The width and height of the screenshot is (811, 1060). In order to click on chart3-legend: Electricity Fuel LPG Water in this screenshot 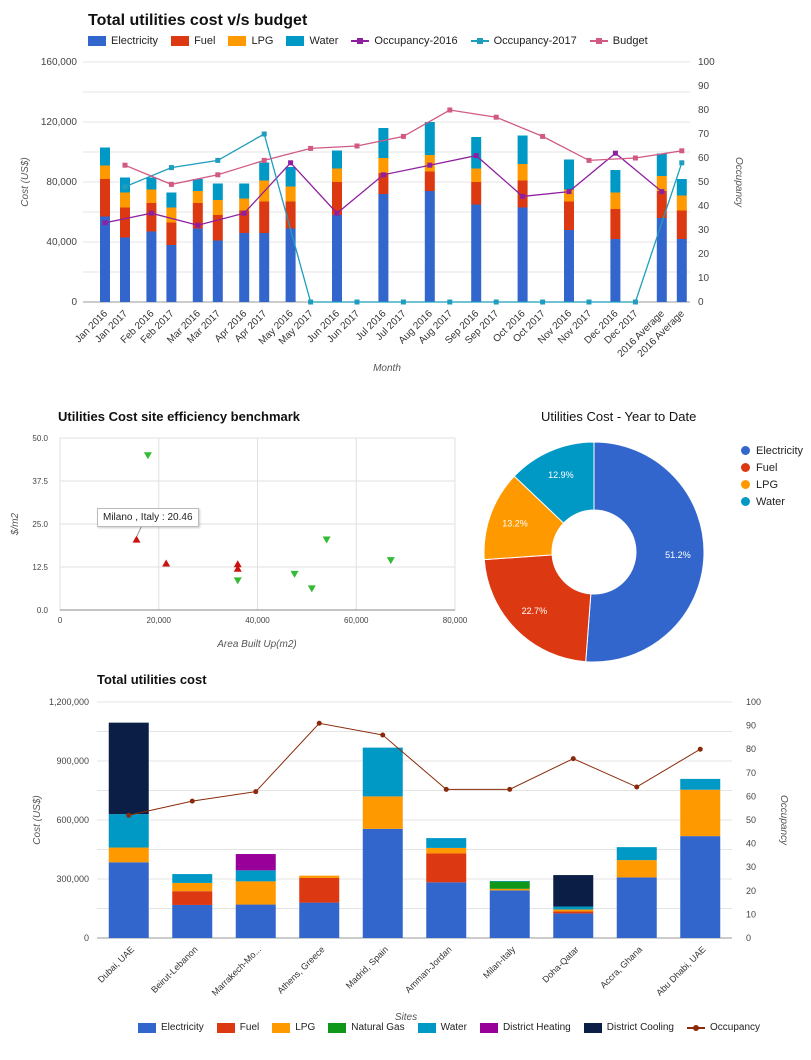, I will do `click(772, 476)`.